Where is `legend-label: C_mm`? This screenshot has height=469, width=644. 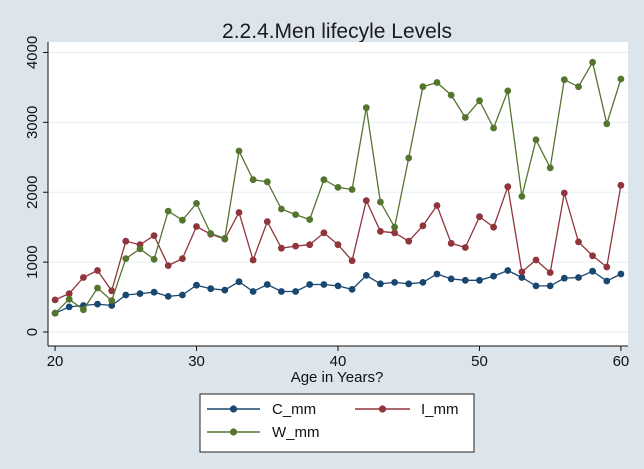 legend-label: C_mm is located at coordinates (294, 409).